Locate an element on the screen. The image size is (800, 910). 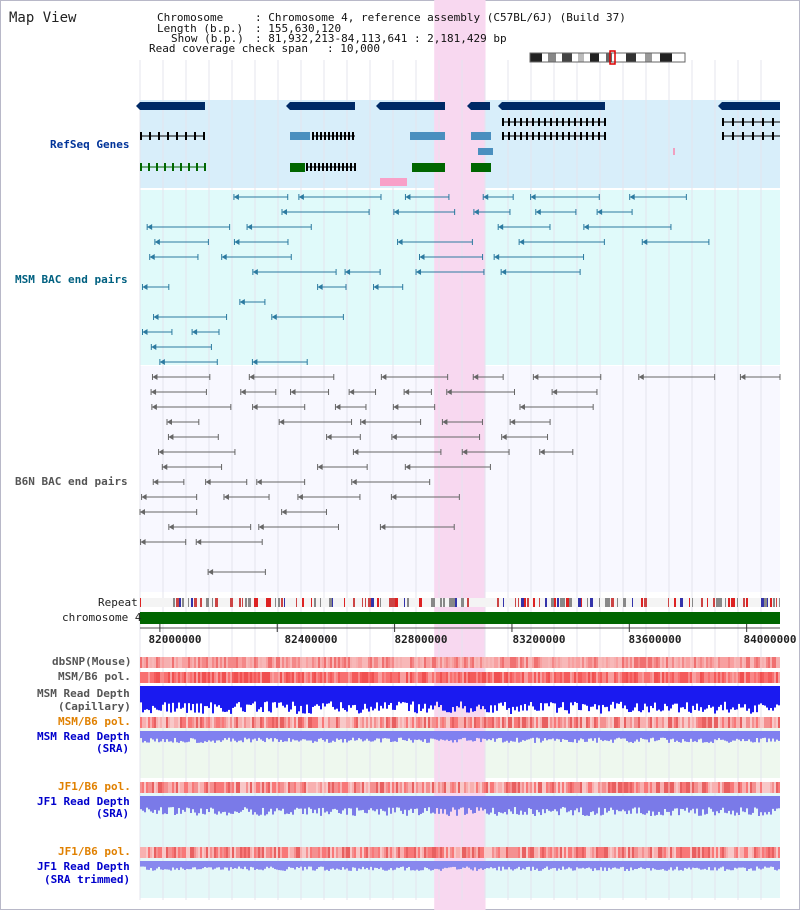
msm-bac-label: MSM BAC end pairs is located at coordinates (71, 279).